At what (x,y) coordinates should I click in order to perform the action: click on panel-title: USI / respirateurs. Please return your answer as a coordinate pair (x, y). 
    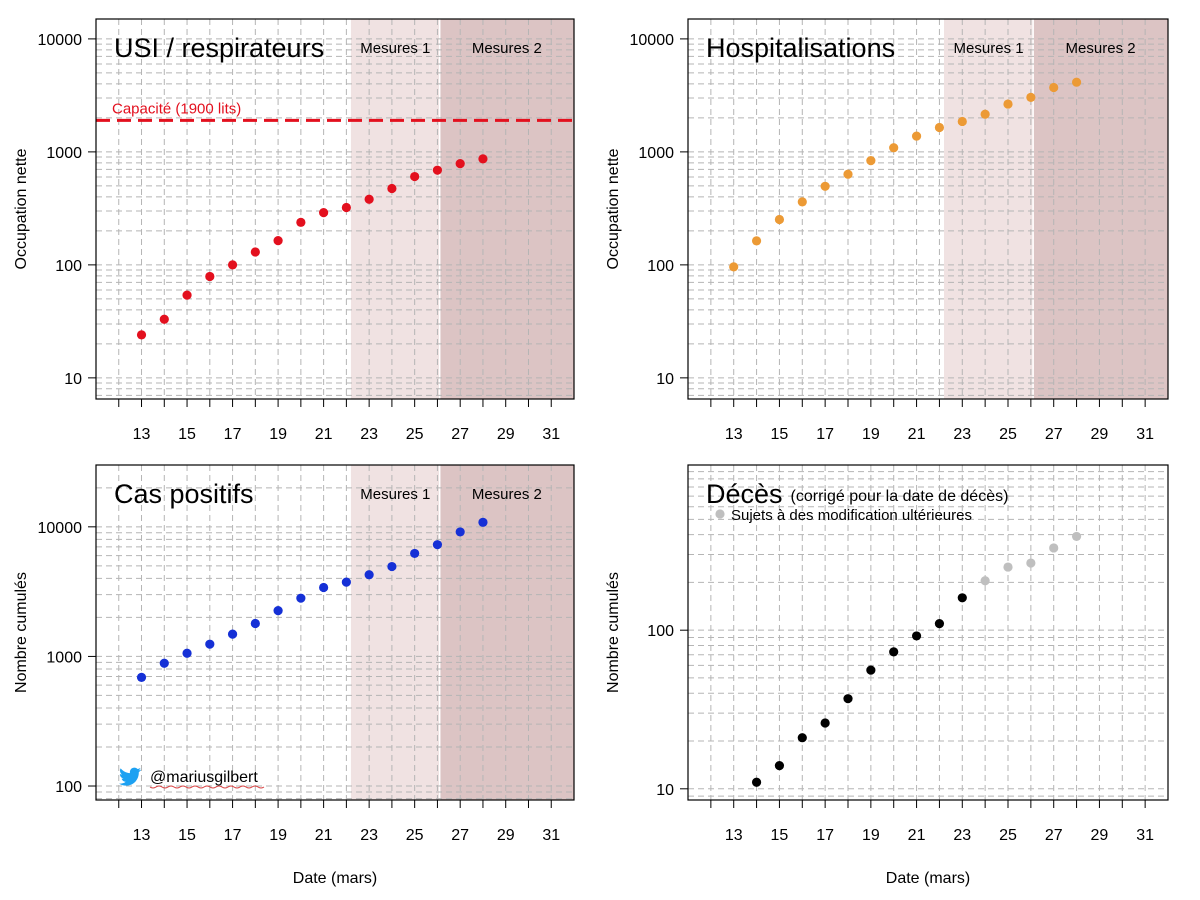
    Looking at the image, I should click on (219, 48).